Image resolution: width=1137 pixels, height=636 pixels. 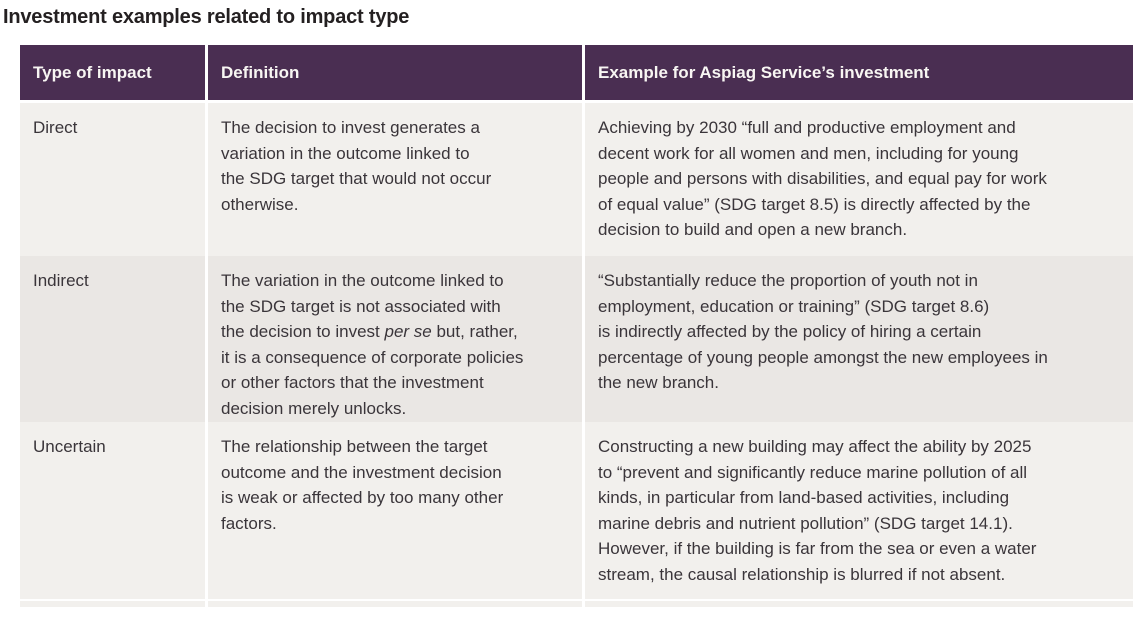 I want to click on definition-italic-text: per se, so click(x=408, y=331).